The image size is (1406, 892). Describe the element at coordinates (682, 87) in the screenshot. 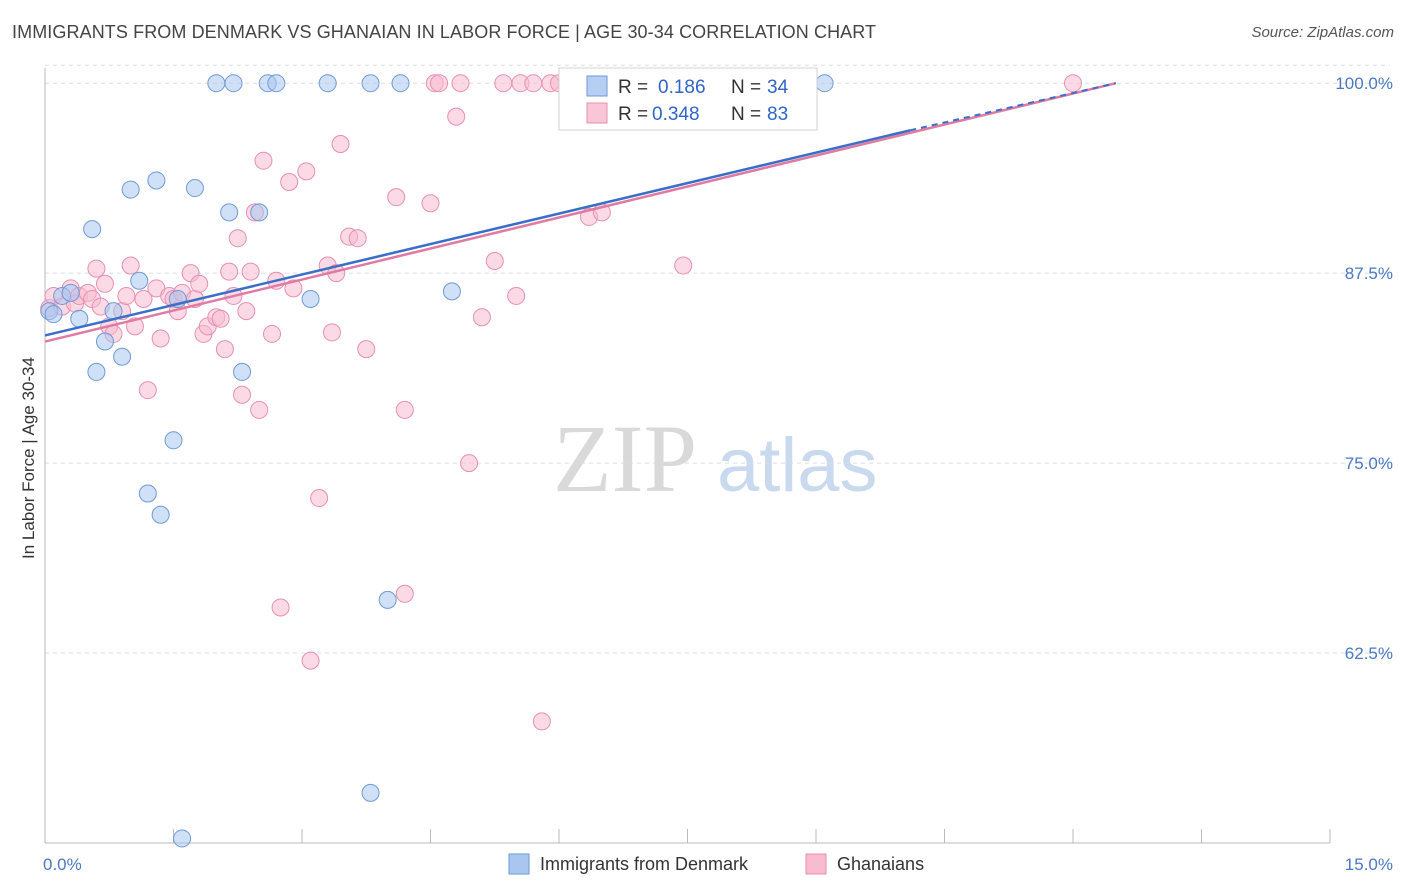

I see `legend-r-value-denmark: 0.186` at that location.